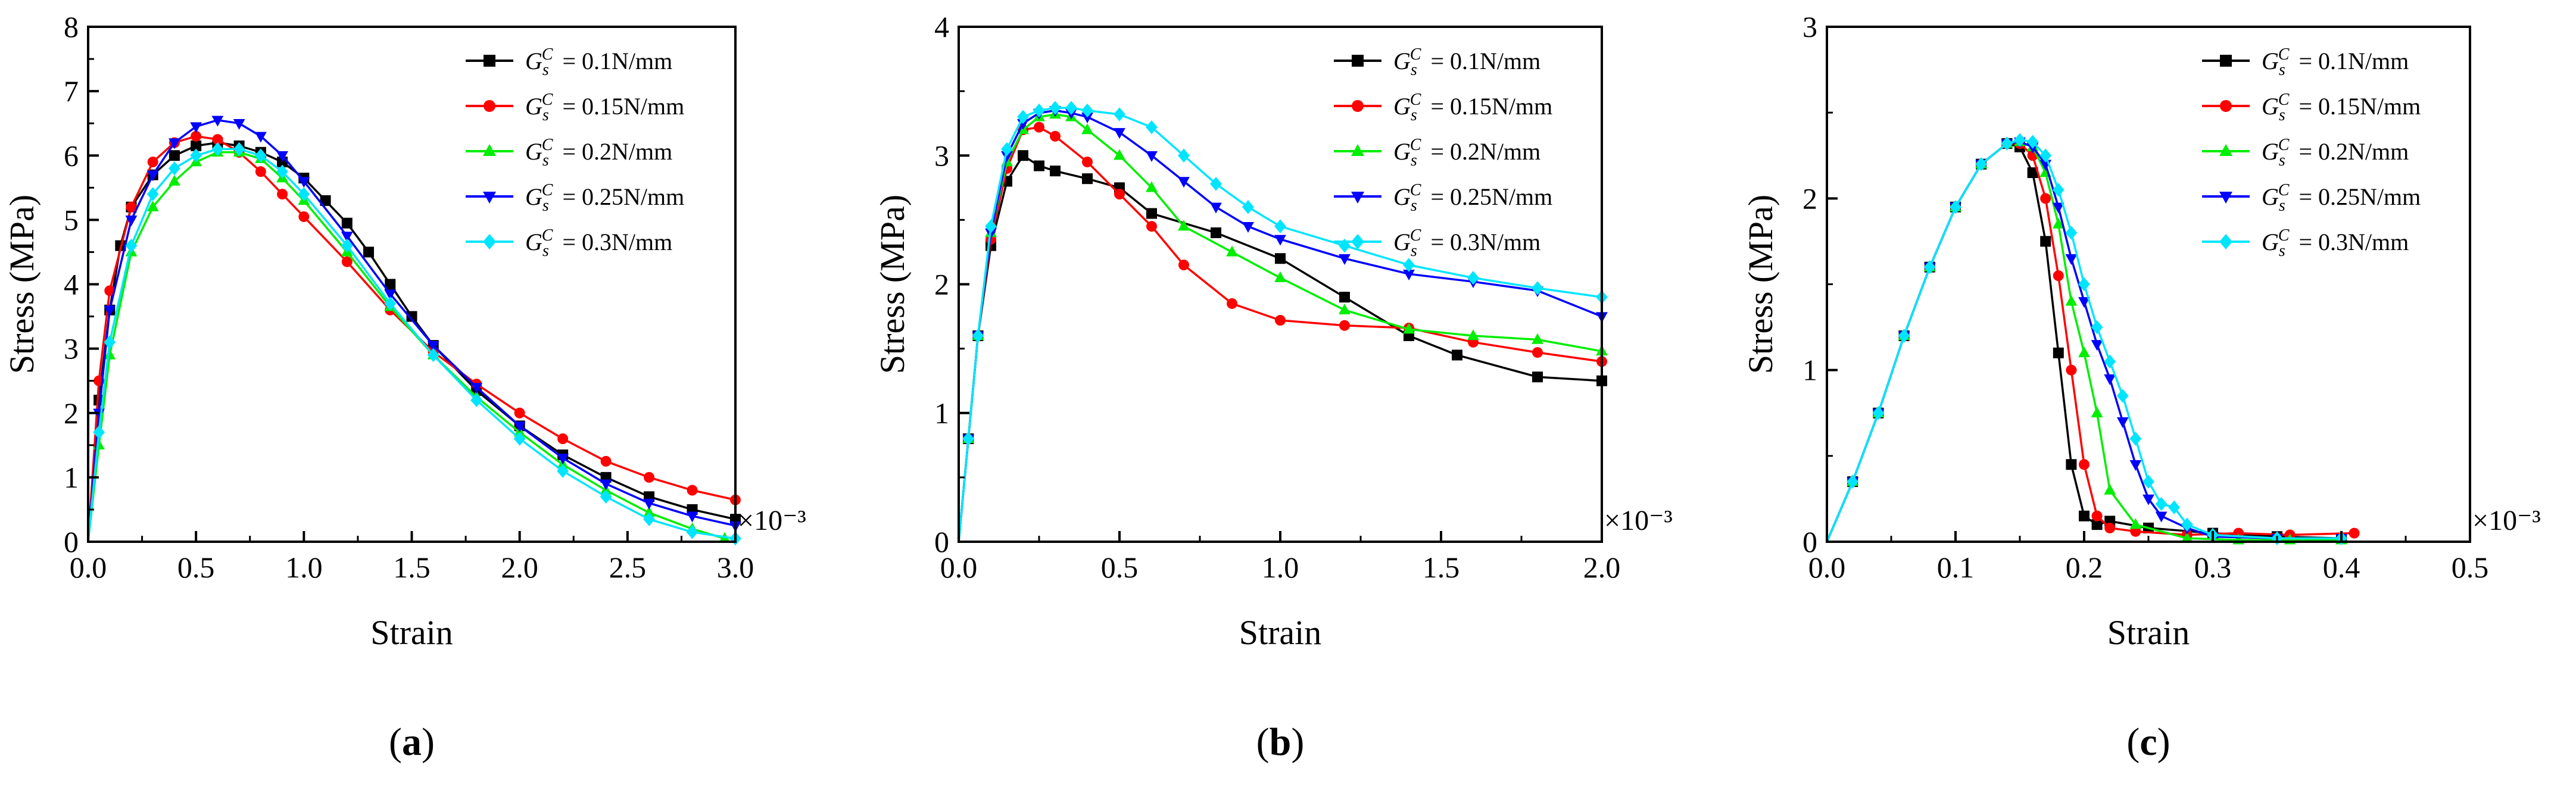 This screenshot has height=787, width=2576. Describe the element at coordinates (21, 285) in the screenshot. I see `y-axis-title: Stress (MPa)` at that location.